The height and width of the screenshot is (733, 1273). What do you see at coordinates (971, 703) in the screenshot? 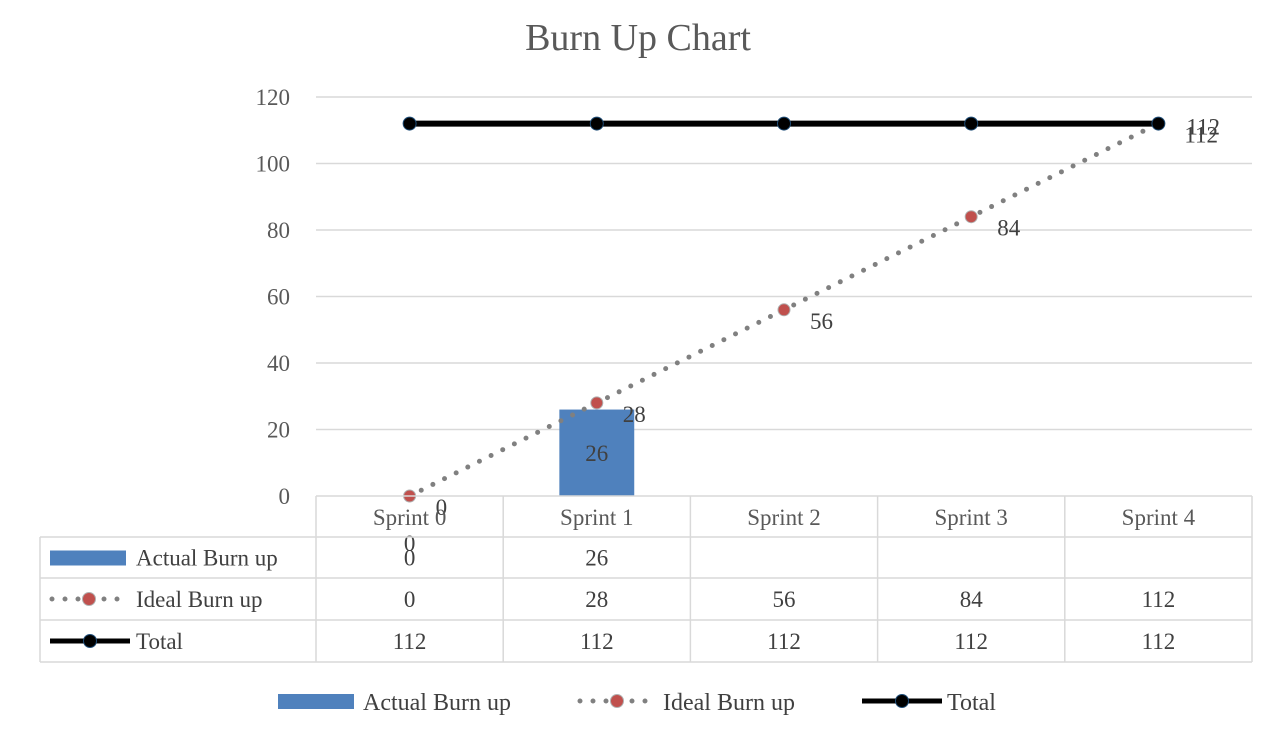
I see `legend-label: Total` at bounding box center [971, 703].